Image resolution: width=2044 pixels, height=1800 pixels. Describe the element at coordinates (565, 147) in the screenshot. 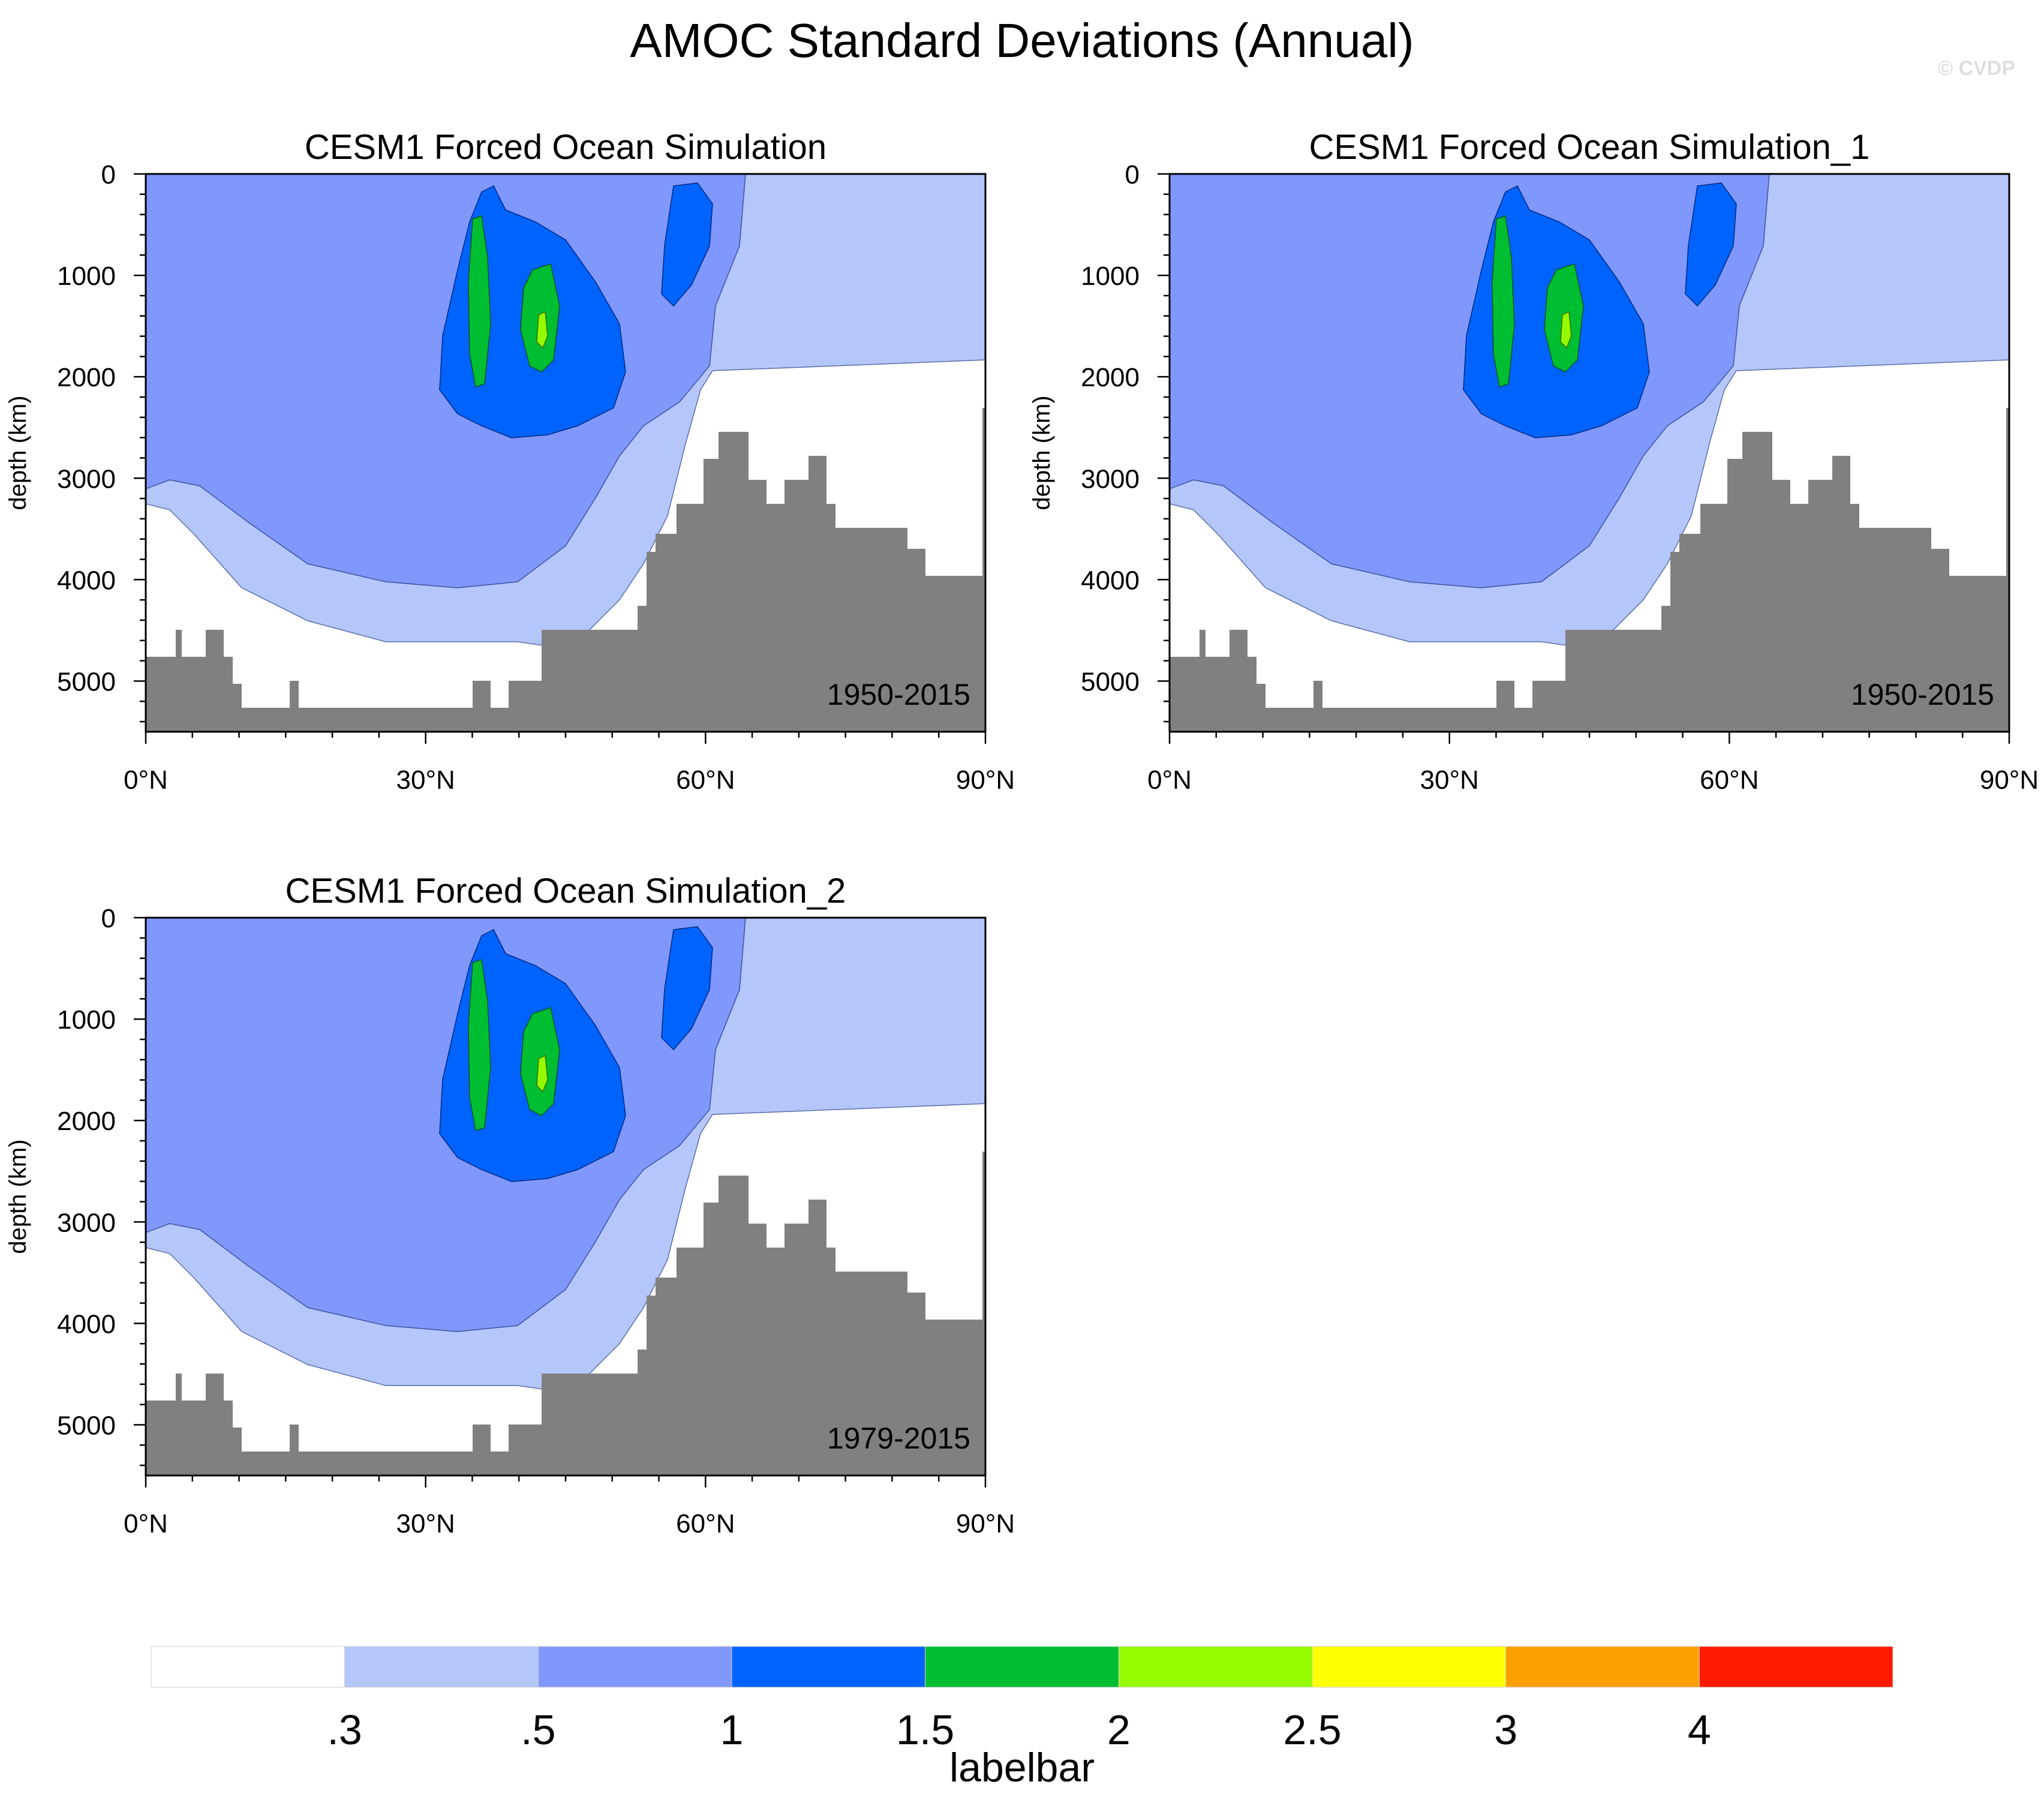

I see `panel-title: CESM1 Forced Ocean Simulation` at that location.